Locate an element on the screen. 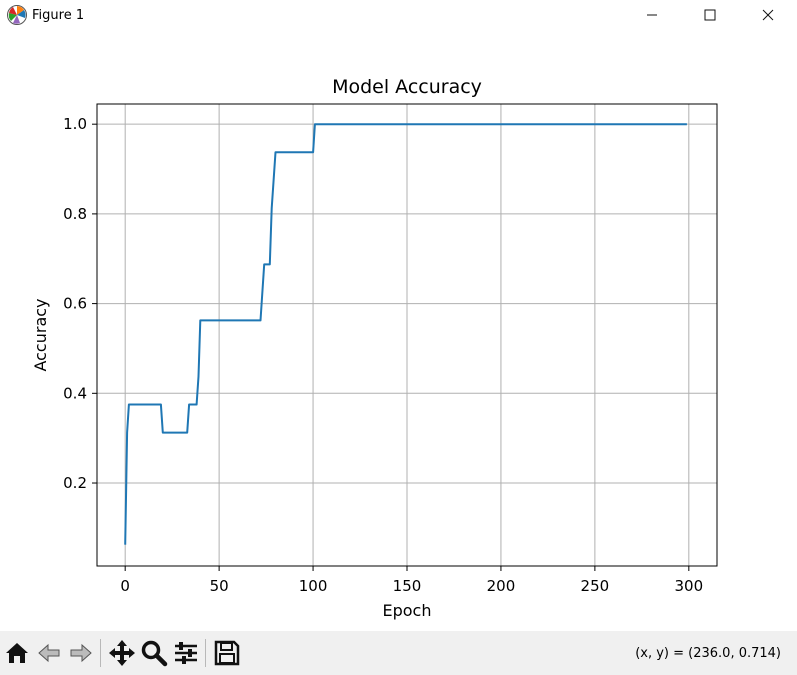 This screenshot has width=797, height=675. y-tick-label: 1.0 is located at coordinates (75, 124).